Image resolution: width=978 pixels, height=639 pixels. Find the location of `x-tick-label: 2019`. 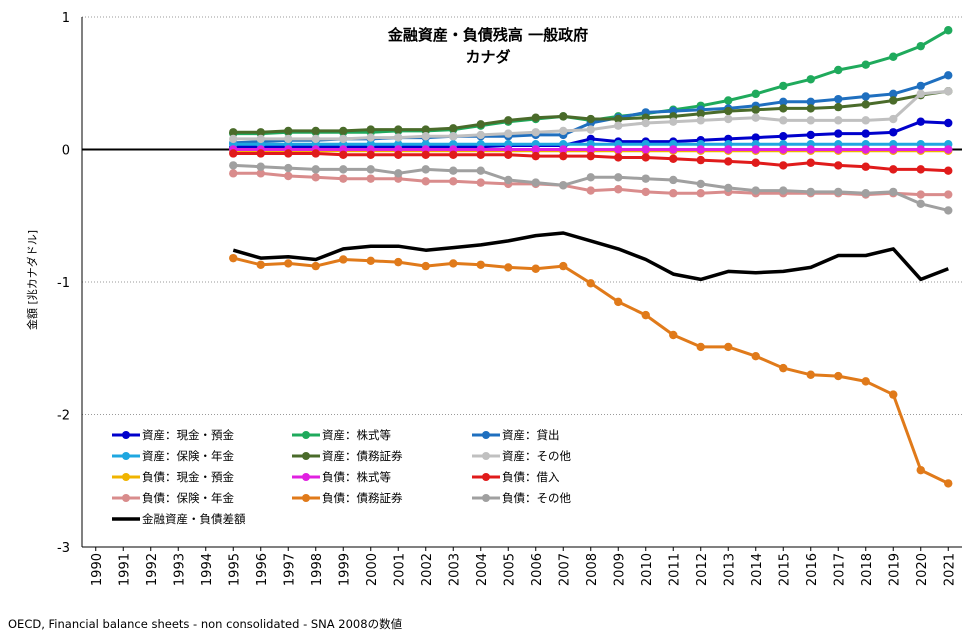

x-tick-label: 2019 is located at coordinates (894, 569).